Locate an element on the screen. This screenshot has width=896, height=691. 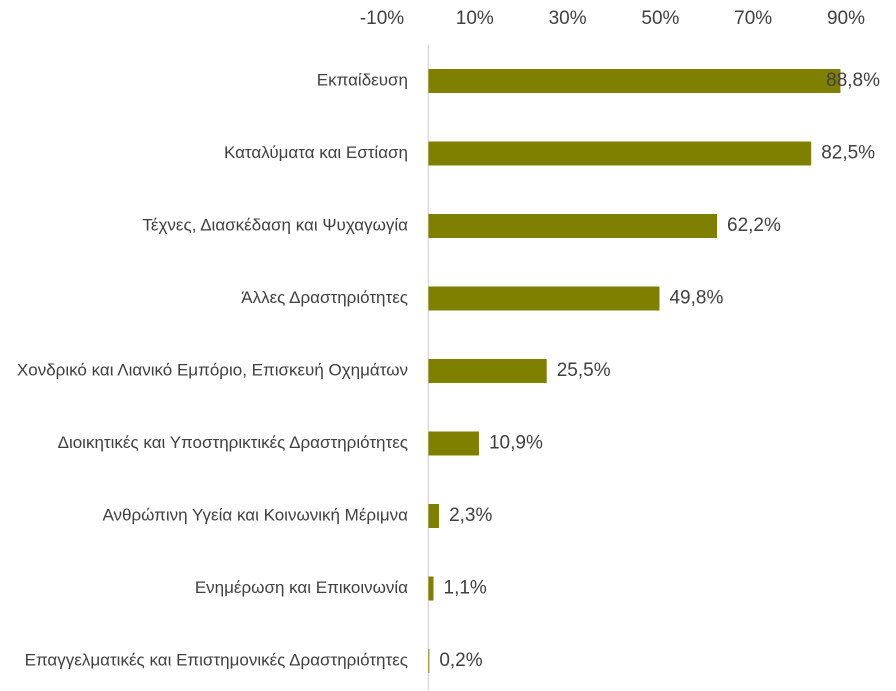
value-label: 0,2% is located at coordinates (460, 660).